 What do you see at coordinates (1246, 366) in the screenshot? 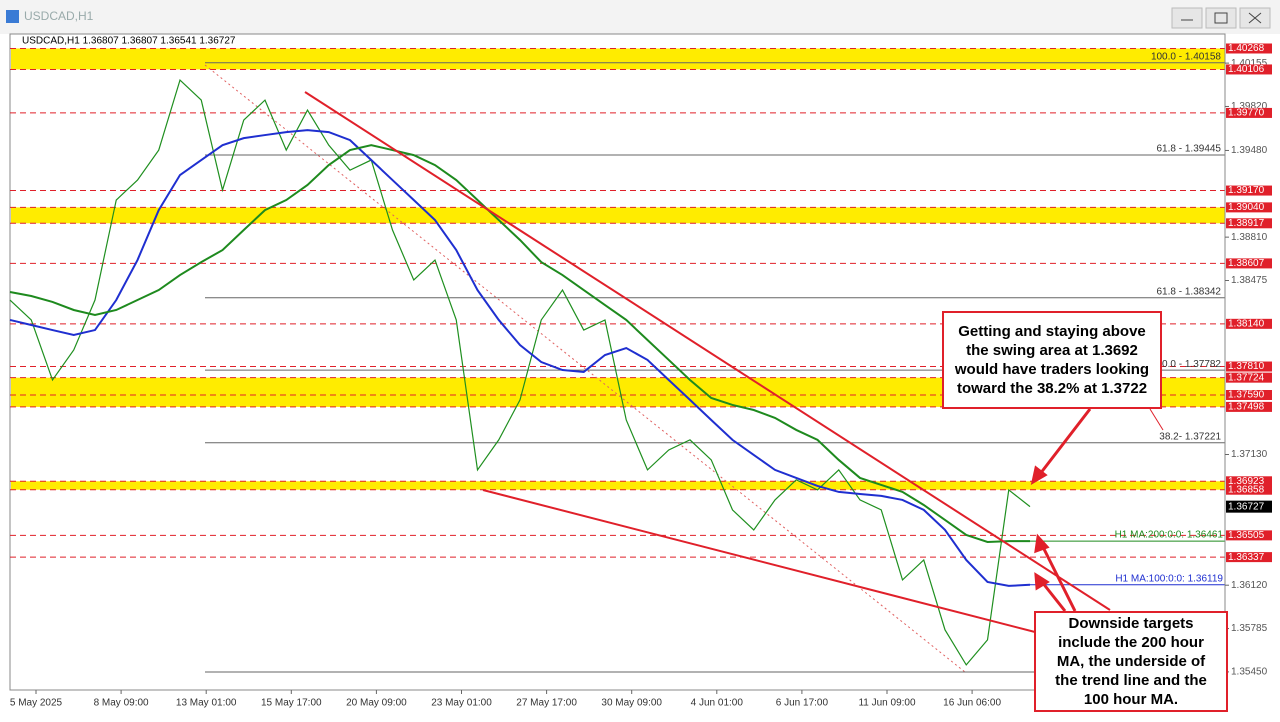
I see `level-label: 1.37810` at bounding box center [1246, 366].